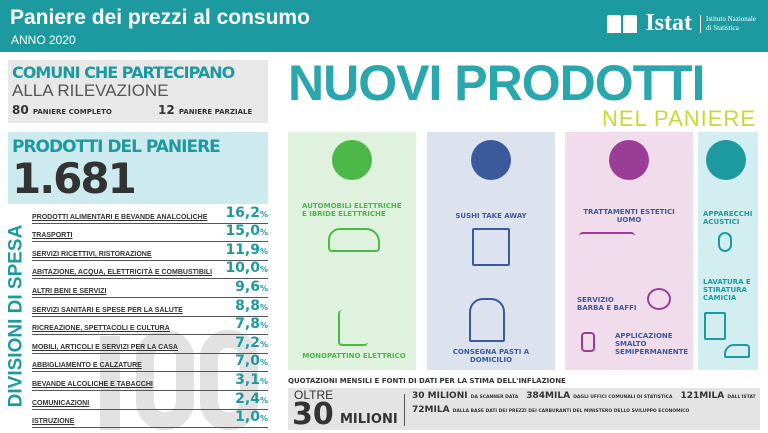 This screenshot has height=433, width=768. What do you see at coordinates (242, 249) in the screenshot?
I see `division-percent: 11,9` at bounding box center [242, 249].